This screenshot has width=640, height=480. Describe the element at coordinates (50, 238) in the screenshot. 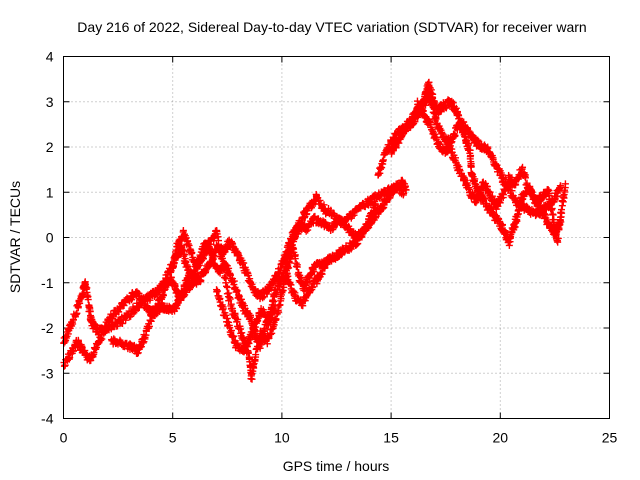

I see `y-tick-label: 0` at that location.